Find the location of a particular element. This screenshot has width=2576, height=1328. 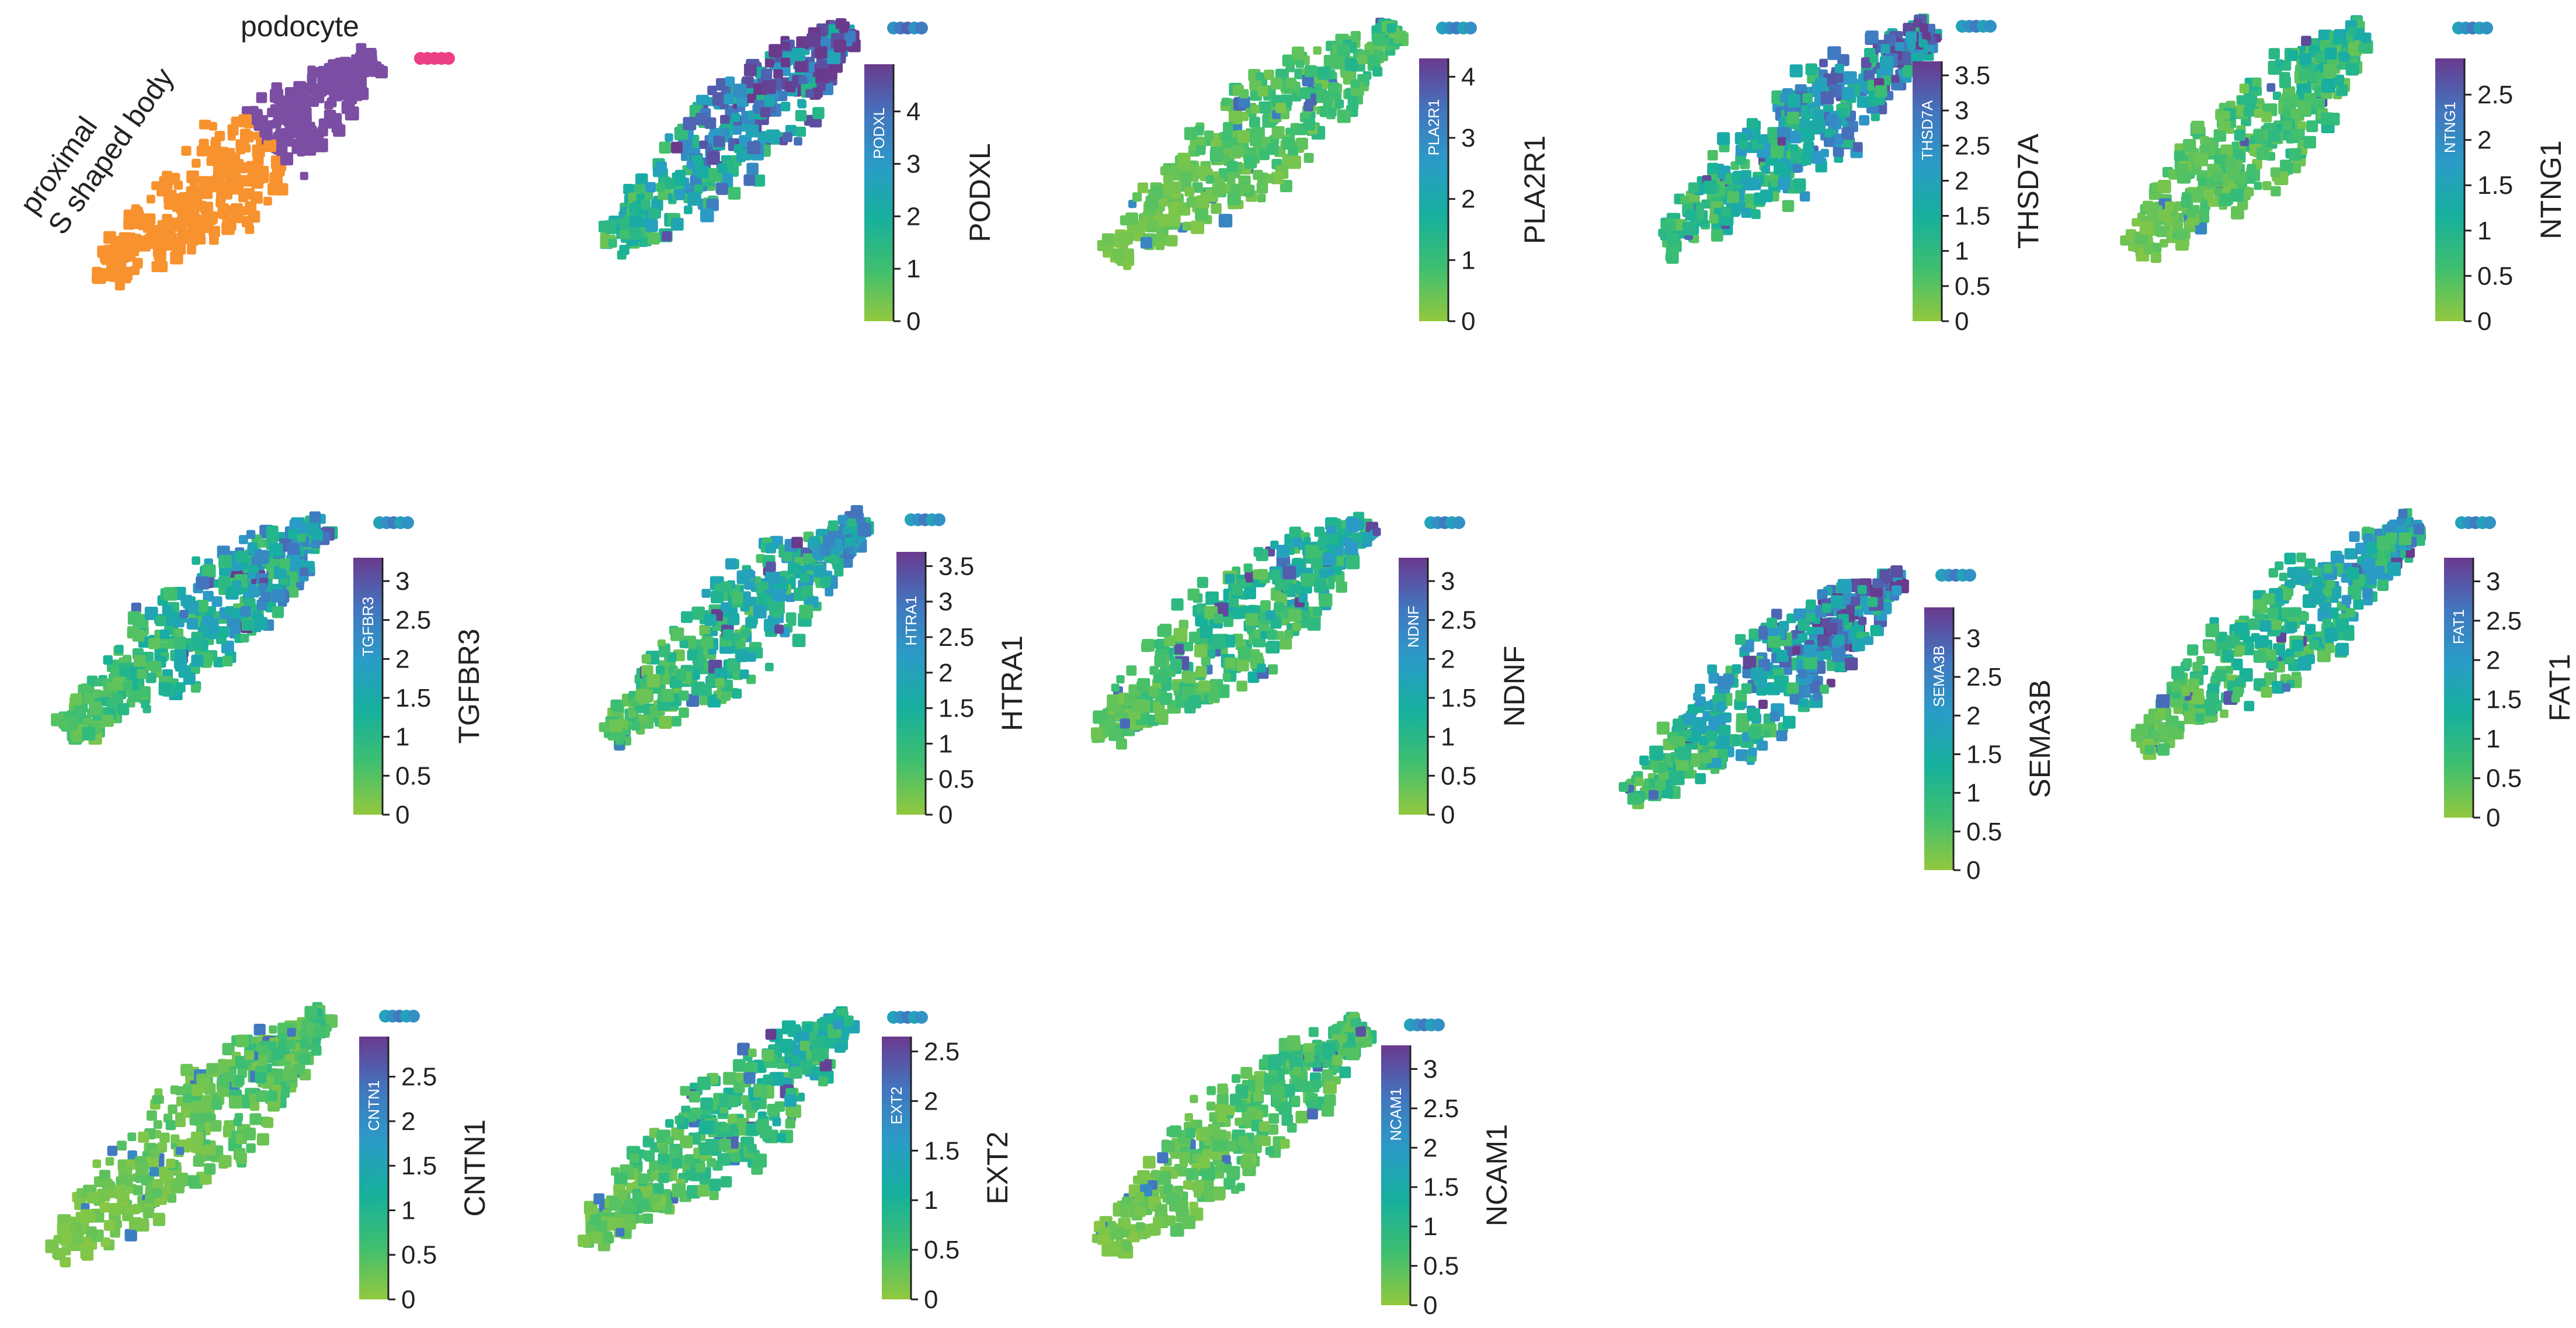

gene-label: PLA2R1 is located at coordinates (1535, 189).